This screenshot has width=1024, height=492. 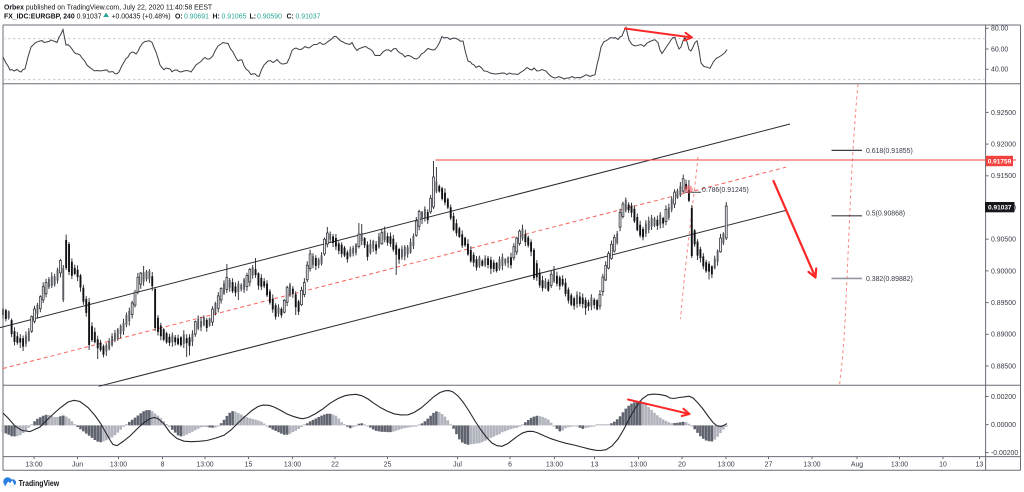 What do you see at coordinates (1003, 425) in the screenshot?
I see `svg-text: 0.00000` at bounding box center [1003, 425].